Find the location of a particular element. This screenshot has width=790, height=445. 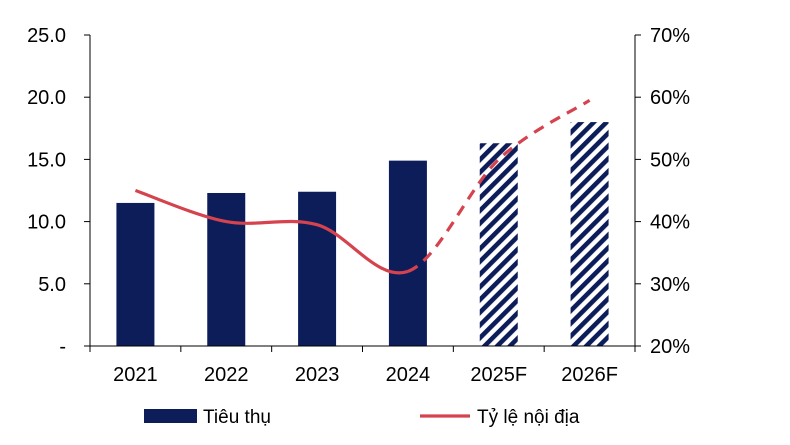

left-tick-label: - is located at coordinates (62, 347).